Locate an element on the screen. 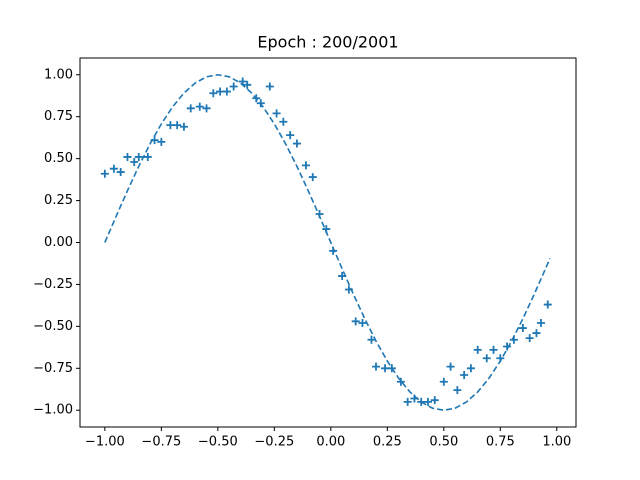 Image resolution: width=640 pixels, height=480 pixels. y-tick-label: −1.00 is located at coordinates (53, 410).